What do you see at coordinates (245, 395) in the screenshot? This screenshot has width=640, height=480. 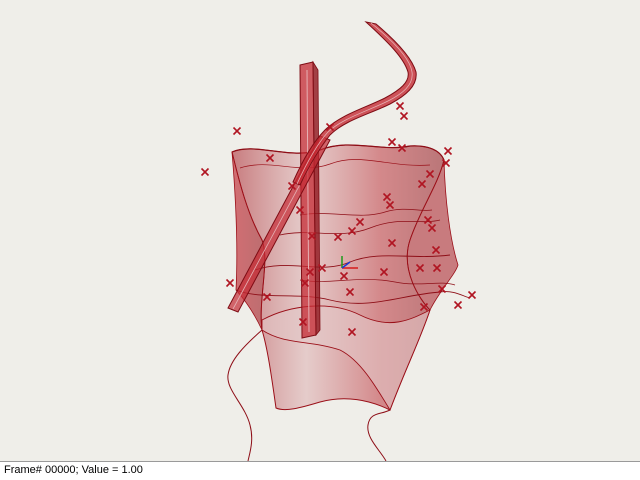 I see `hanging-curve-left` at bounding box center [245, 395].